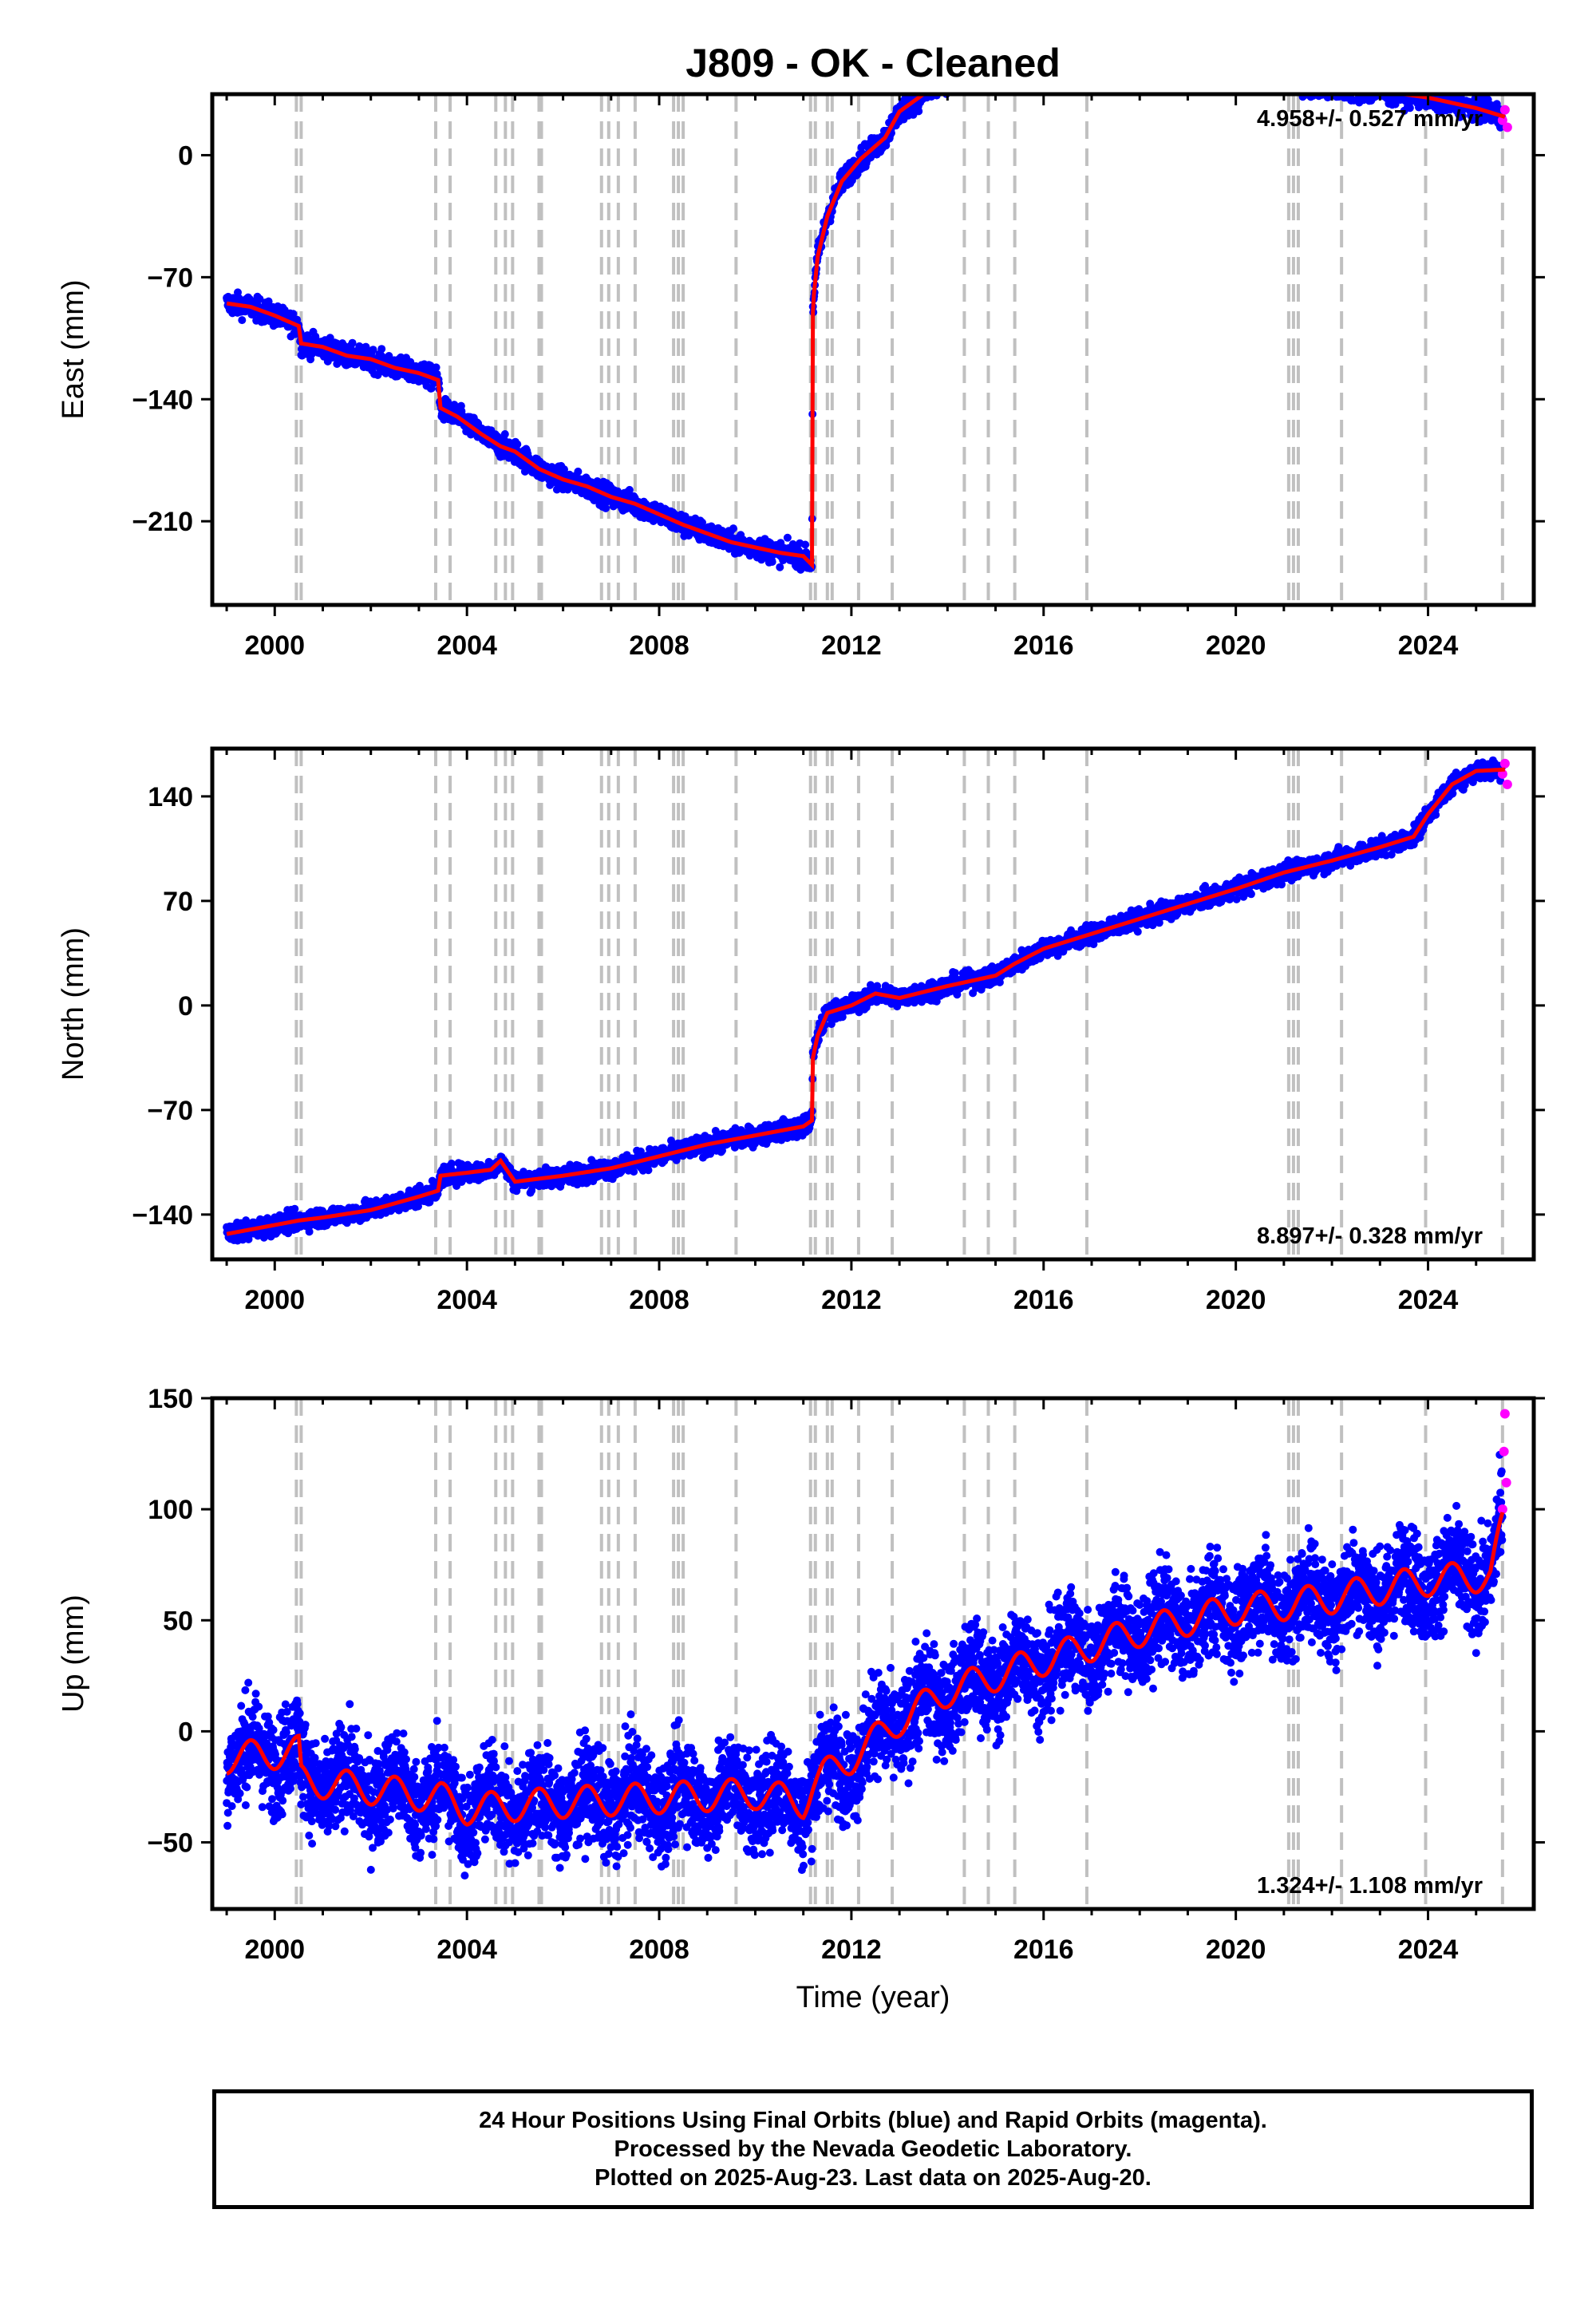  Describe the element at coordinates (162, 400) in the screenshot. I see `y-tick-label: −140` at that location.